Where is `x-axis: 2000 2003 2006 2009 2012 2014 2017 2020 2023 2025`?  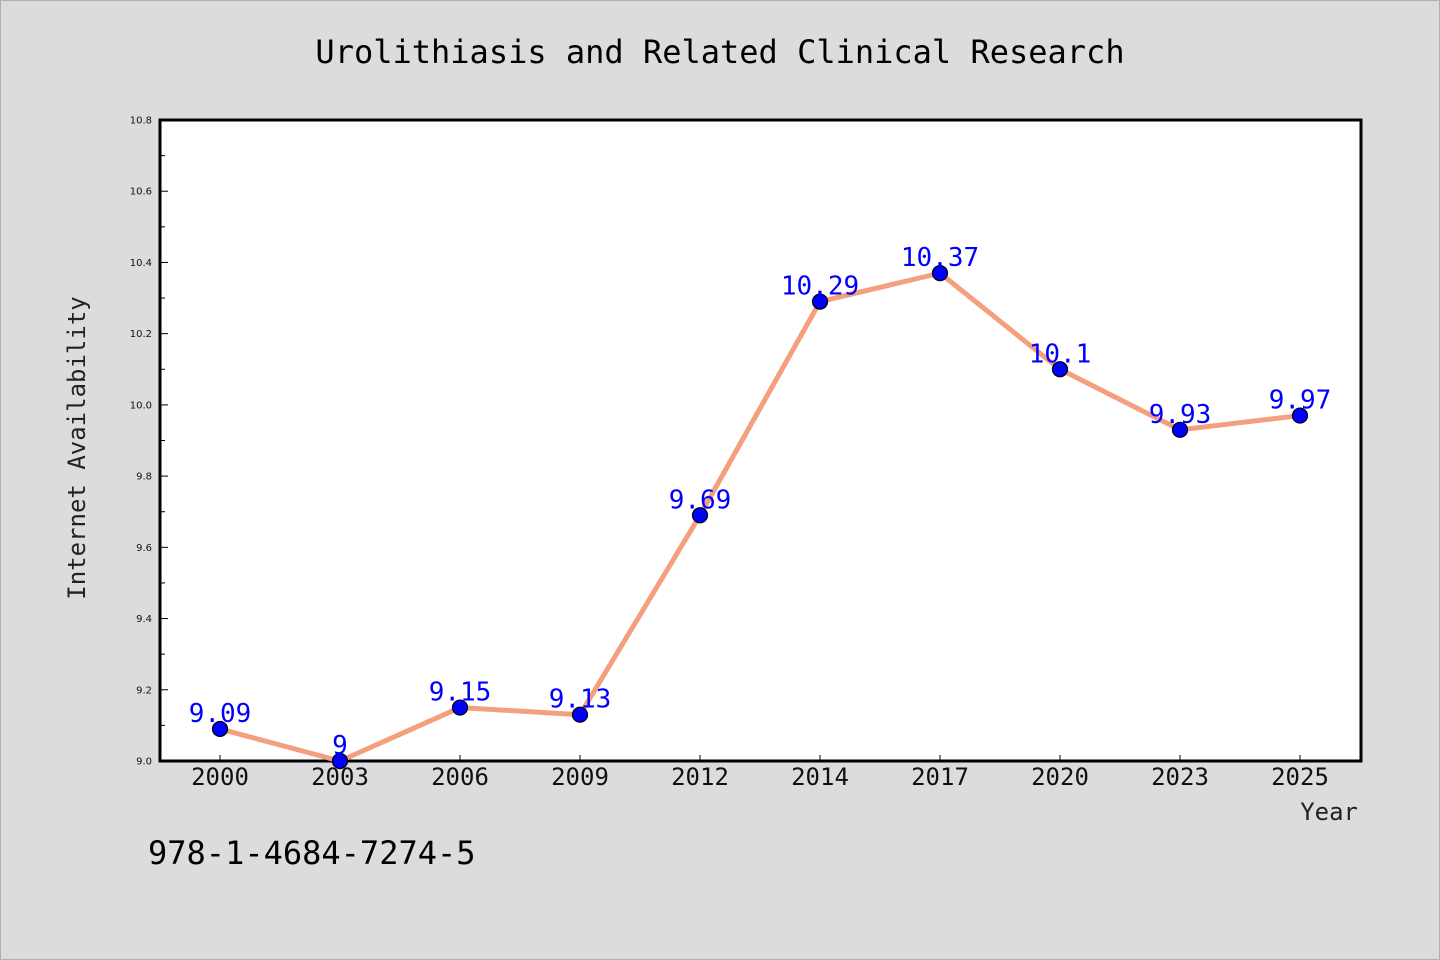 x-axis: 2000 2003 2006 2009 2012 2014 2017 2020 2023 2025 is located at coordinates (760, 773).